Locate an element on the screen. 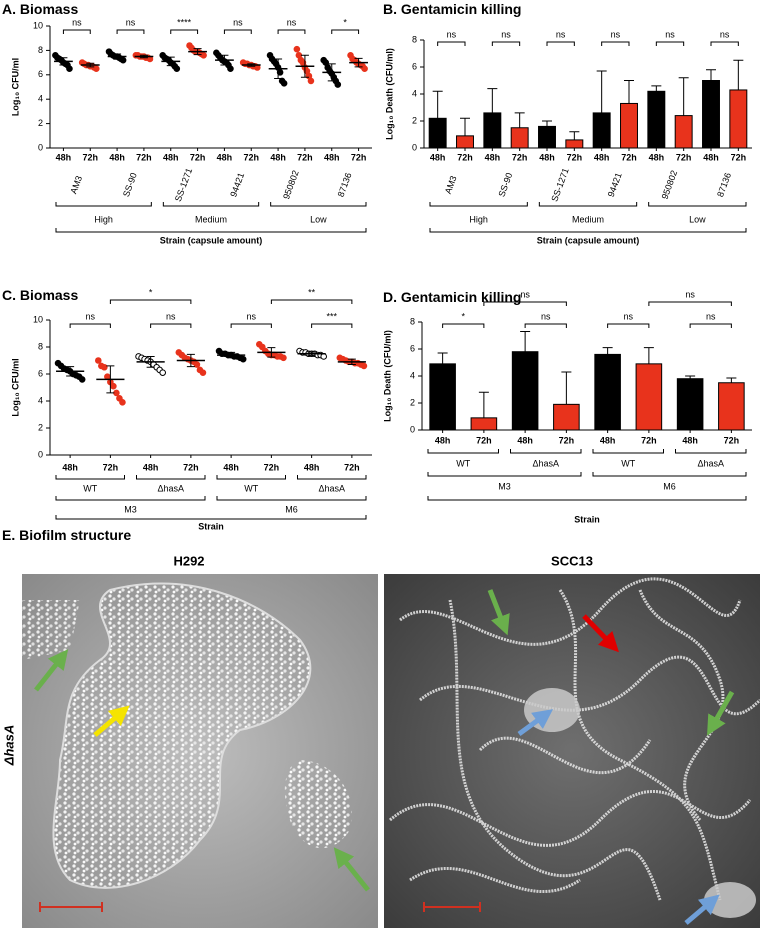  y-tick-label: 10 is located at coordinates (38, 25).